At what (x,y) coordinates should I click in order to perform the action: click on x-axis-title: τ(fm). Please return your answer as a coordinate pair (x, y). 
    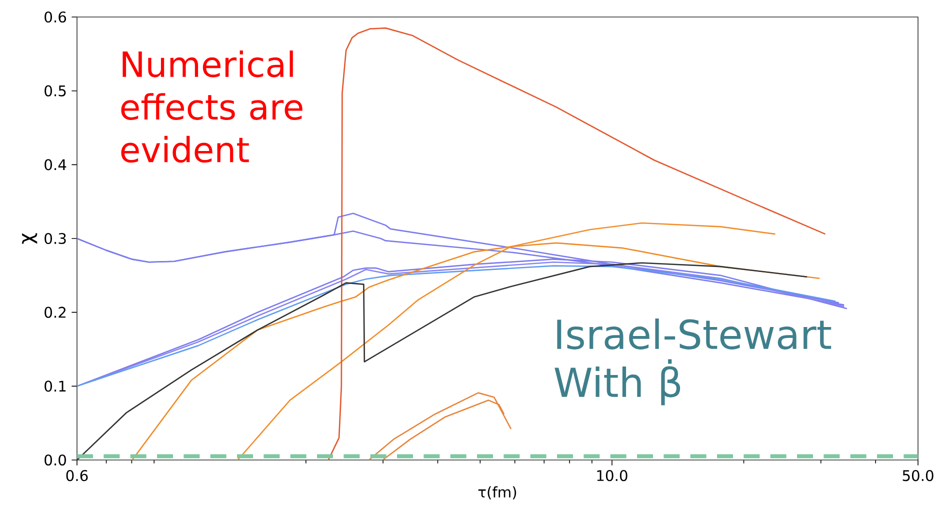
    Looking at the image, I should click on (497, 493).